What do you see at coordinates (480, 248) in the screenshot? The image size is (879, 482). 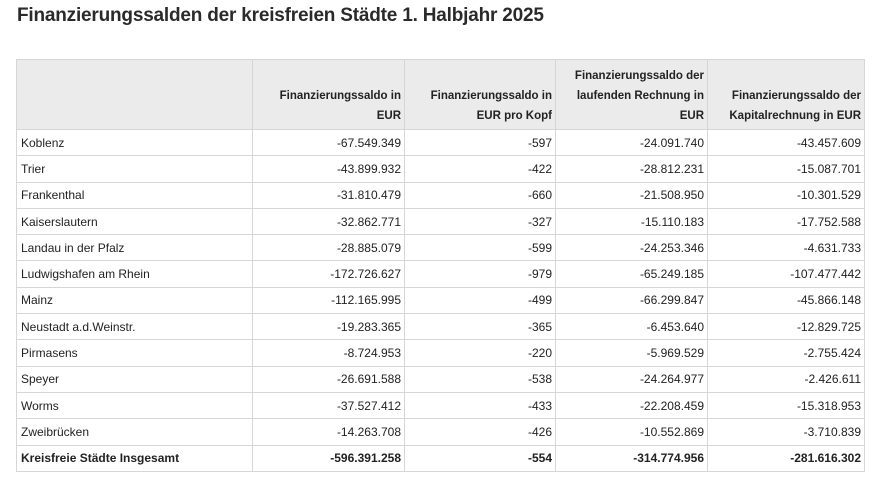 I see `value-cell: -599` at bounding box center [480, 248].